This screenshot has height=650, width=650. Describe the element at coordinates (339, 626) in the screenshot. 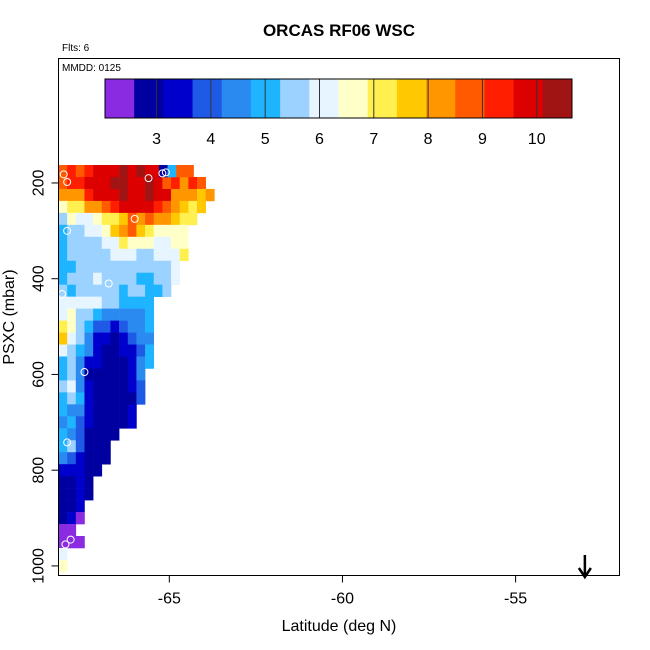

I see `x-axis-label: Latitude (deg N)` at that location.